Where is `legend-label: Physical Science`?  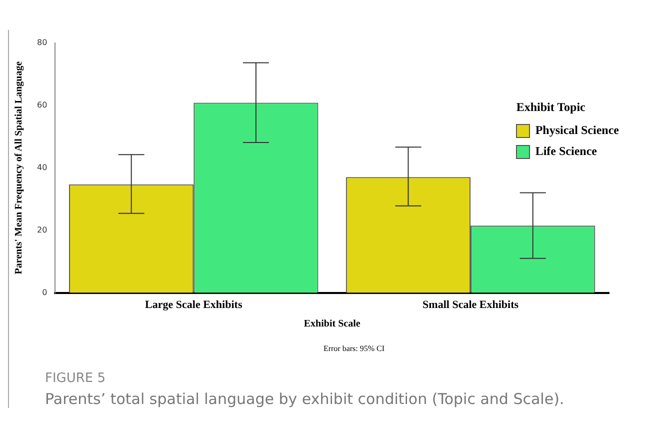
legend-label: Physical Science is located at coordinates (577, 130).